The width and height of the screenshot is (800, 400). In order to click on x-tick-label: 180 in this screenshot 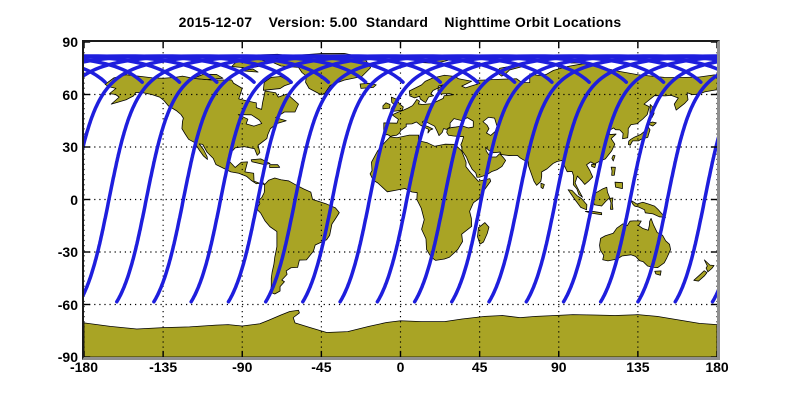, I will do `click(717, 367)`.